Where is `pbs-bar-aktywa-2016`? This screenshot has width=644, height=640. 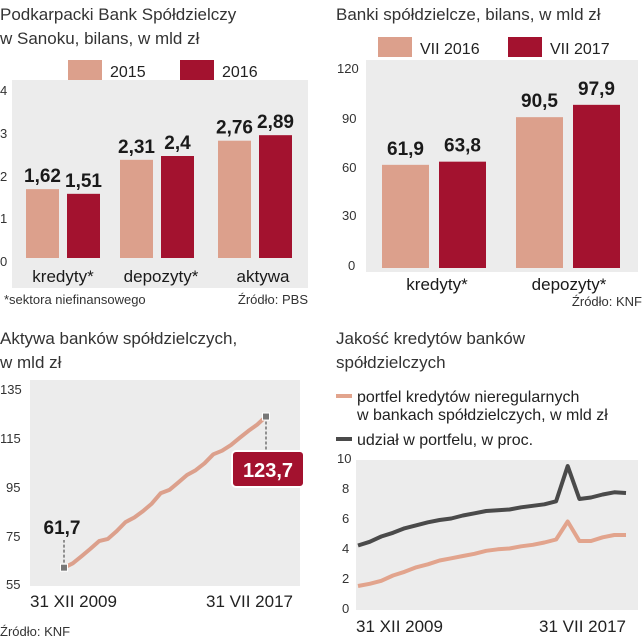 pbs-bar-aktywa-2016 is located at coordinates (275, 196).